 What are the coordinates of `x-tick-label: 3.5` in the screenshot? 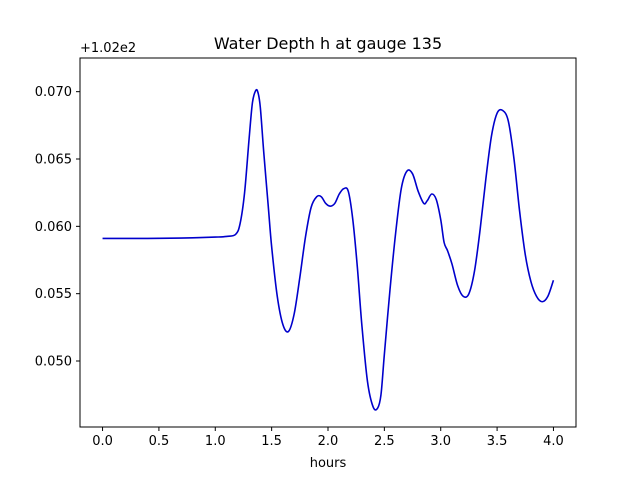 It's located at (497, 441).